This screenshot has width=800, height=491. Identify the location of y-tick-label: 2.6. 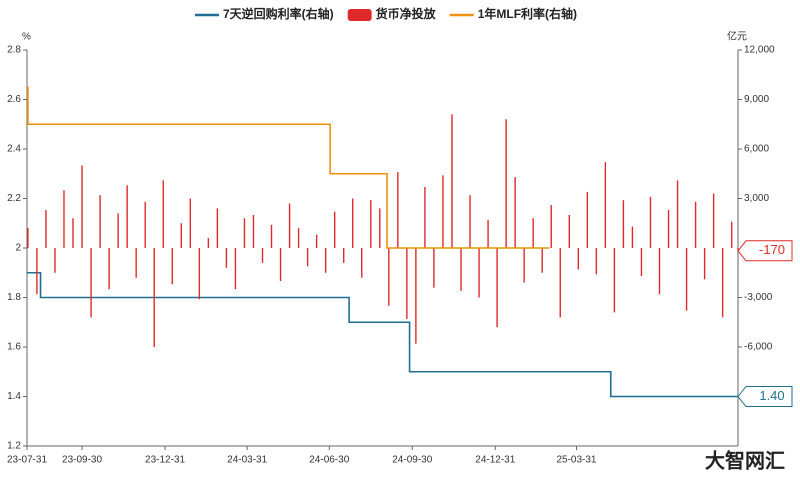
(14, 99).